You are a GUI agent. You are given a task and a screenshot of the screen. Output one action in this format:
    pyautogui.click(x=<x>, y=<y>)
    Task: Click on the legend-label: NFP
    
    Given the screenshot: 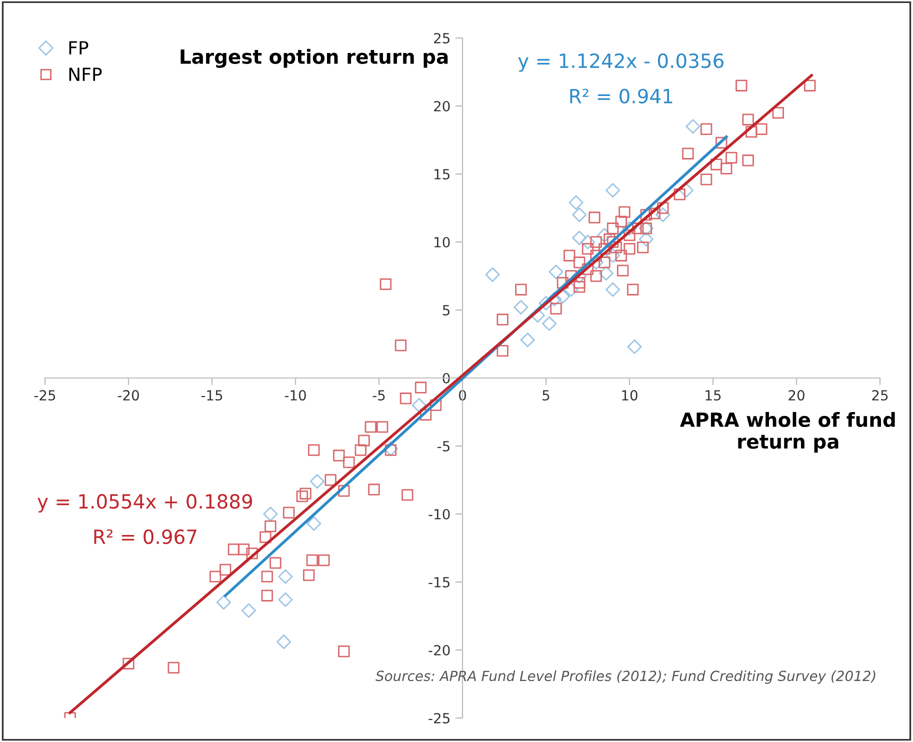 What is the action you would take?
    pyautogui.click(x=85, y=74)
    